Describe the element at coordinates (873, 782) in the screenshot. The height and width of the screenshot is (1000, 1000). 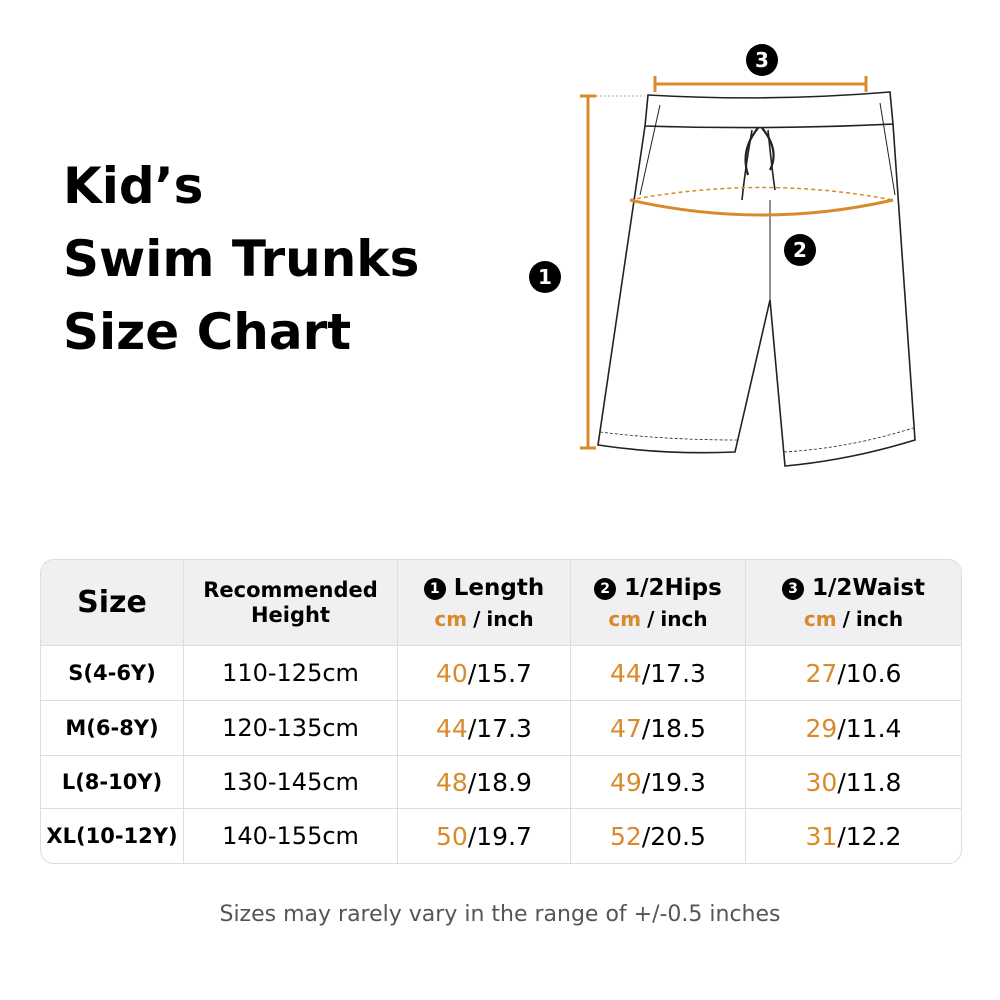
I see `inch-value: 11.8` at that location.